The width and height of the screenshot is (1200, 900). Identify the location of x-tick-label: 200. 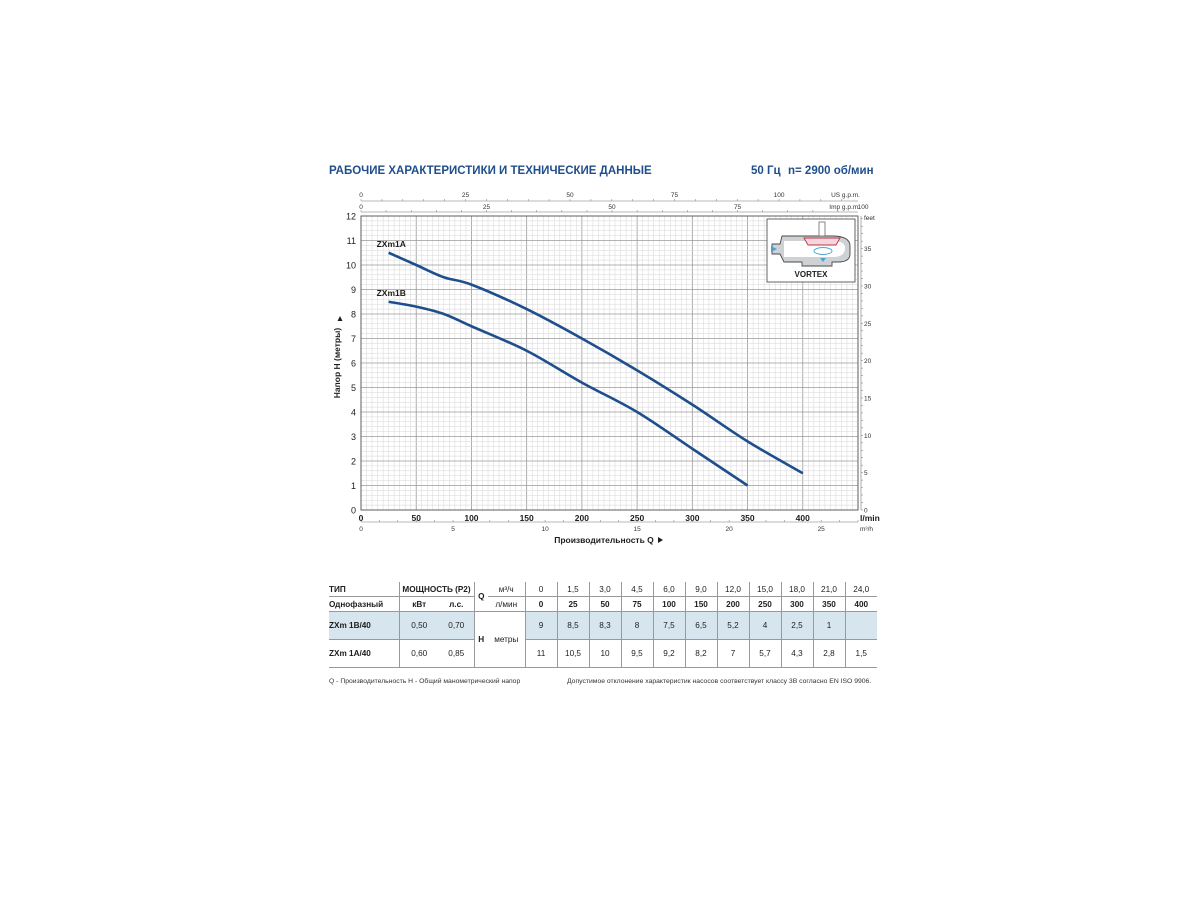
(582, 518).